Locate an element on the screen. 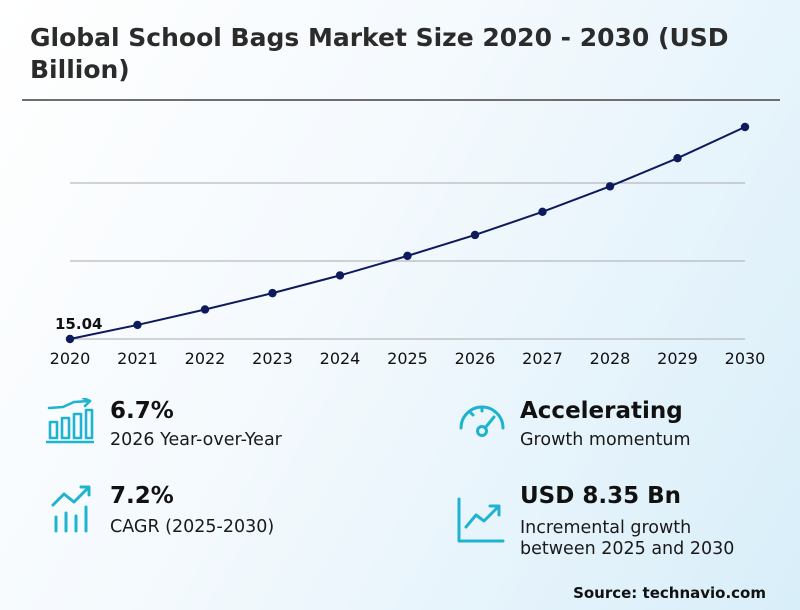  x-tick-label: 2024 is located at coordinates (340, 358).